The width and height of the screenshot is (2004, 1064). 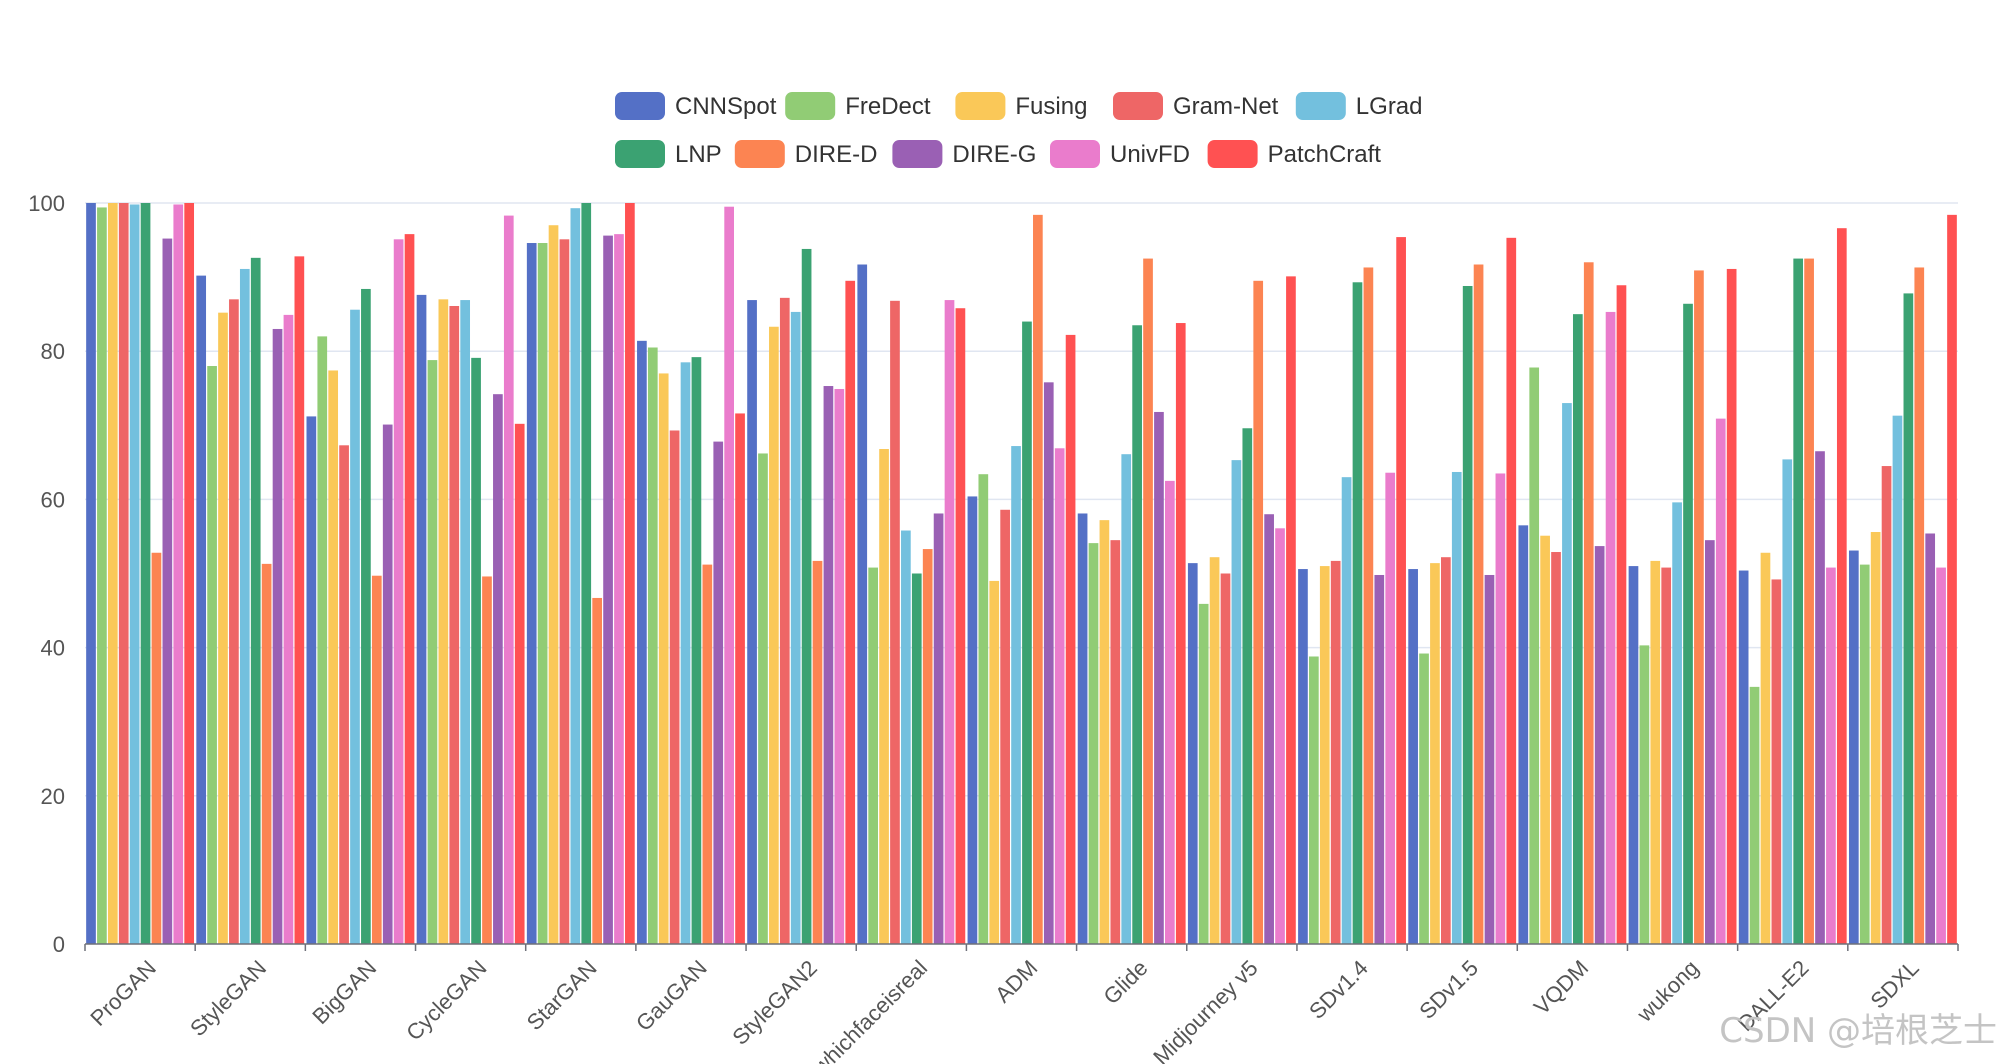 I want to click on legend-item-dire-g: DIRE-G, so click(x=964, y=154).